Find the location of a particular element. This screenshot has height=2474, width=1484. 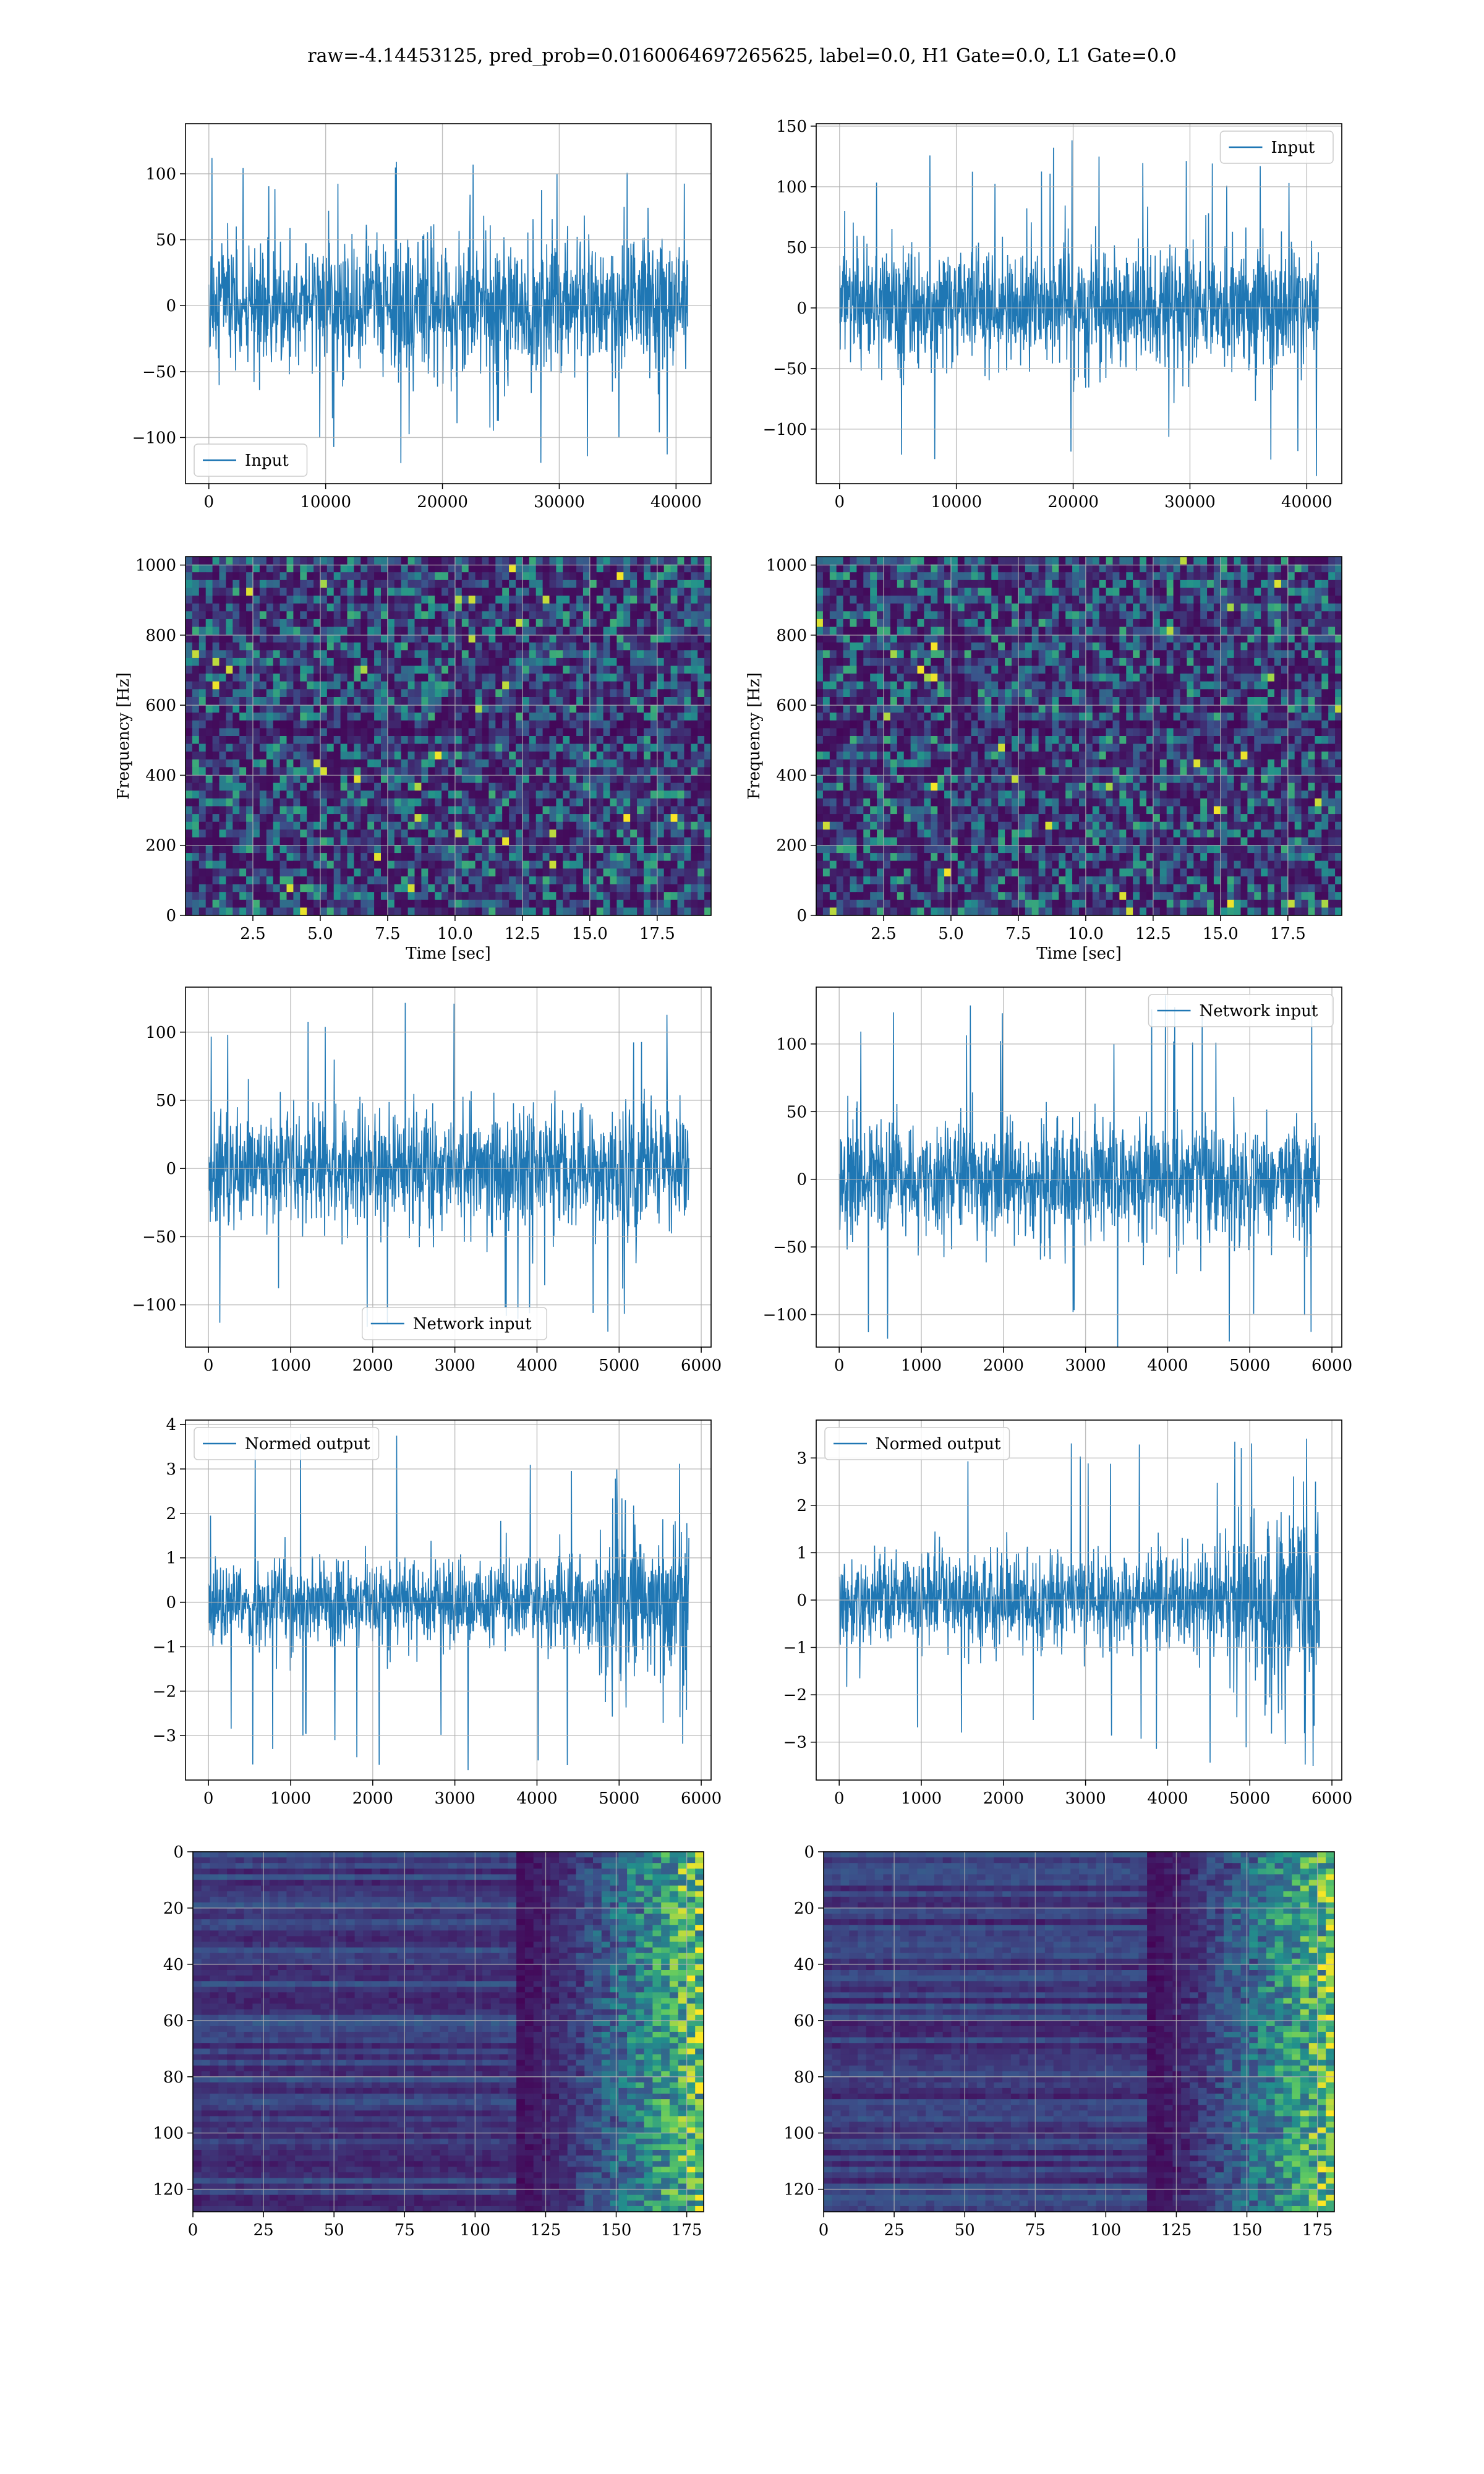

series-line-r3-left is located at coordinates (448, 1167).